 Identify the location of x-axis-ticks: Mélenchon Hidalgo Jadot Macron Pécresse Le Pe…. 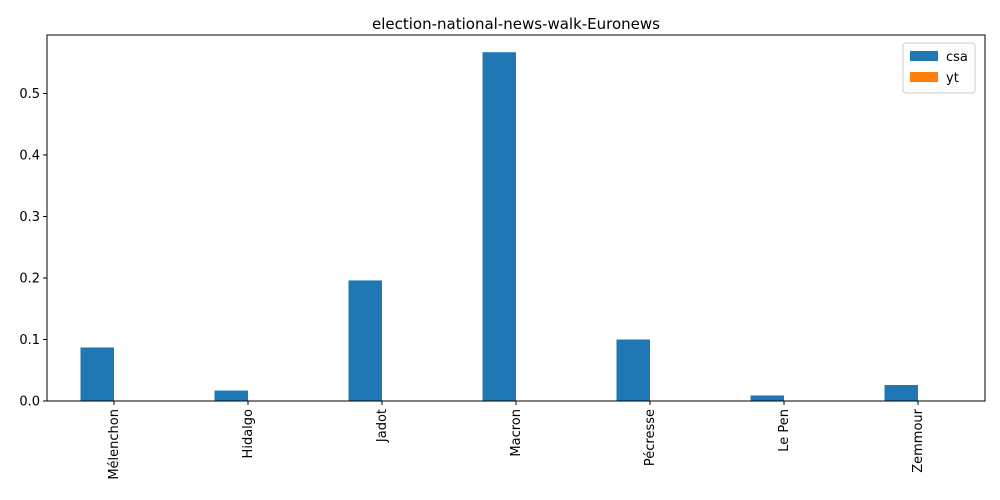
(516, 440).